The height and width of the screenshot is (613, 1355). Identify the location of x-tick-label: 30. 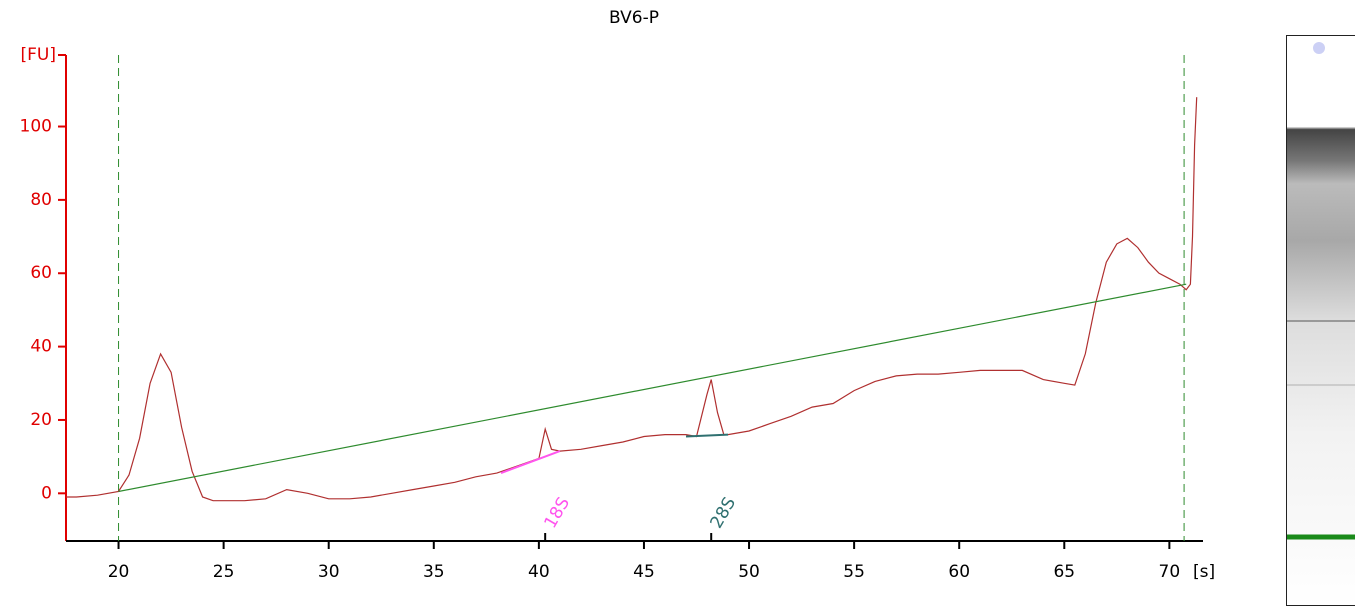
(329, 572).